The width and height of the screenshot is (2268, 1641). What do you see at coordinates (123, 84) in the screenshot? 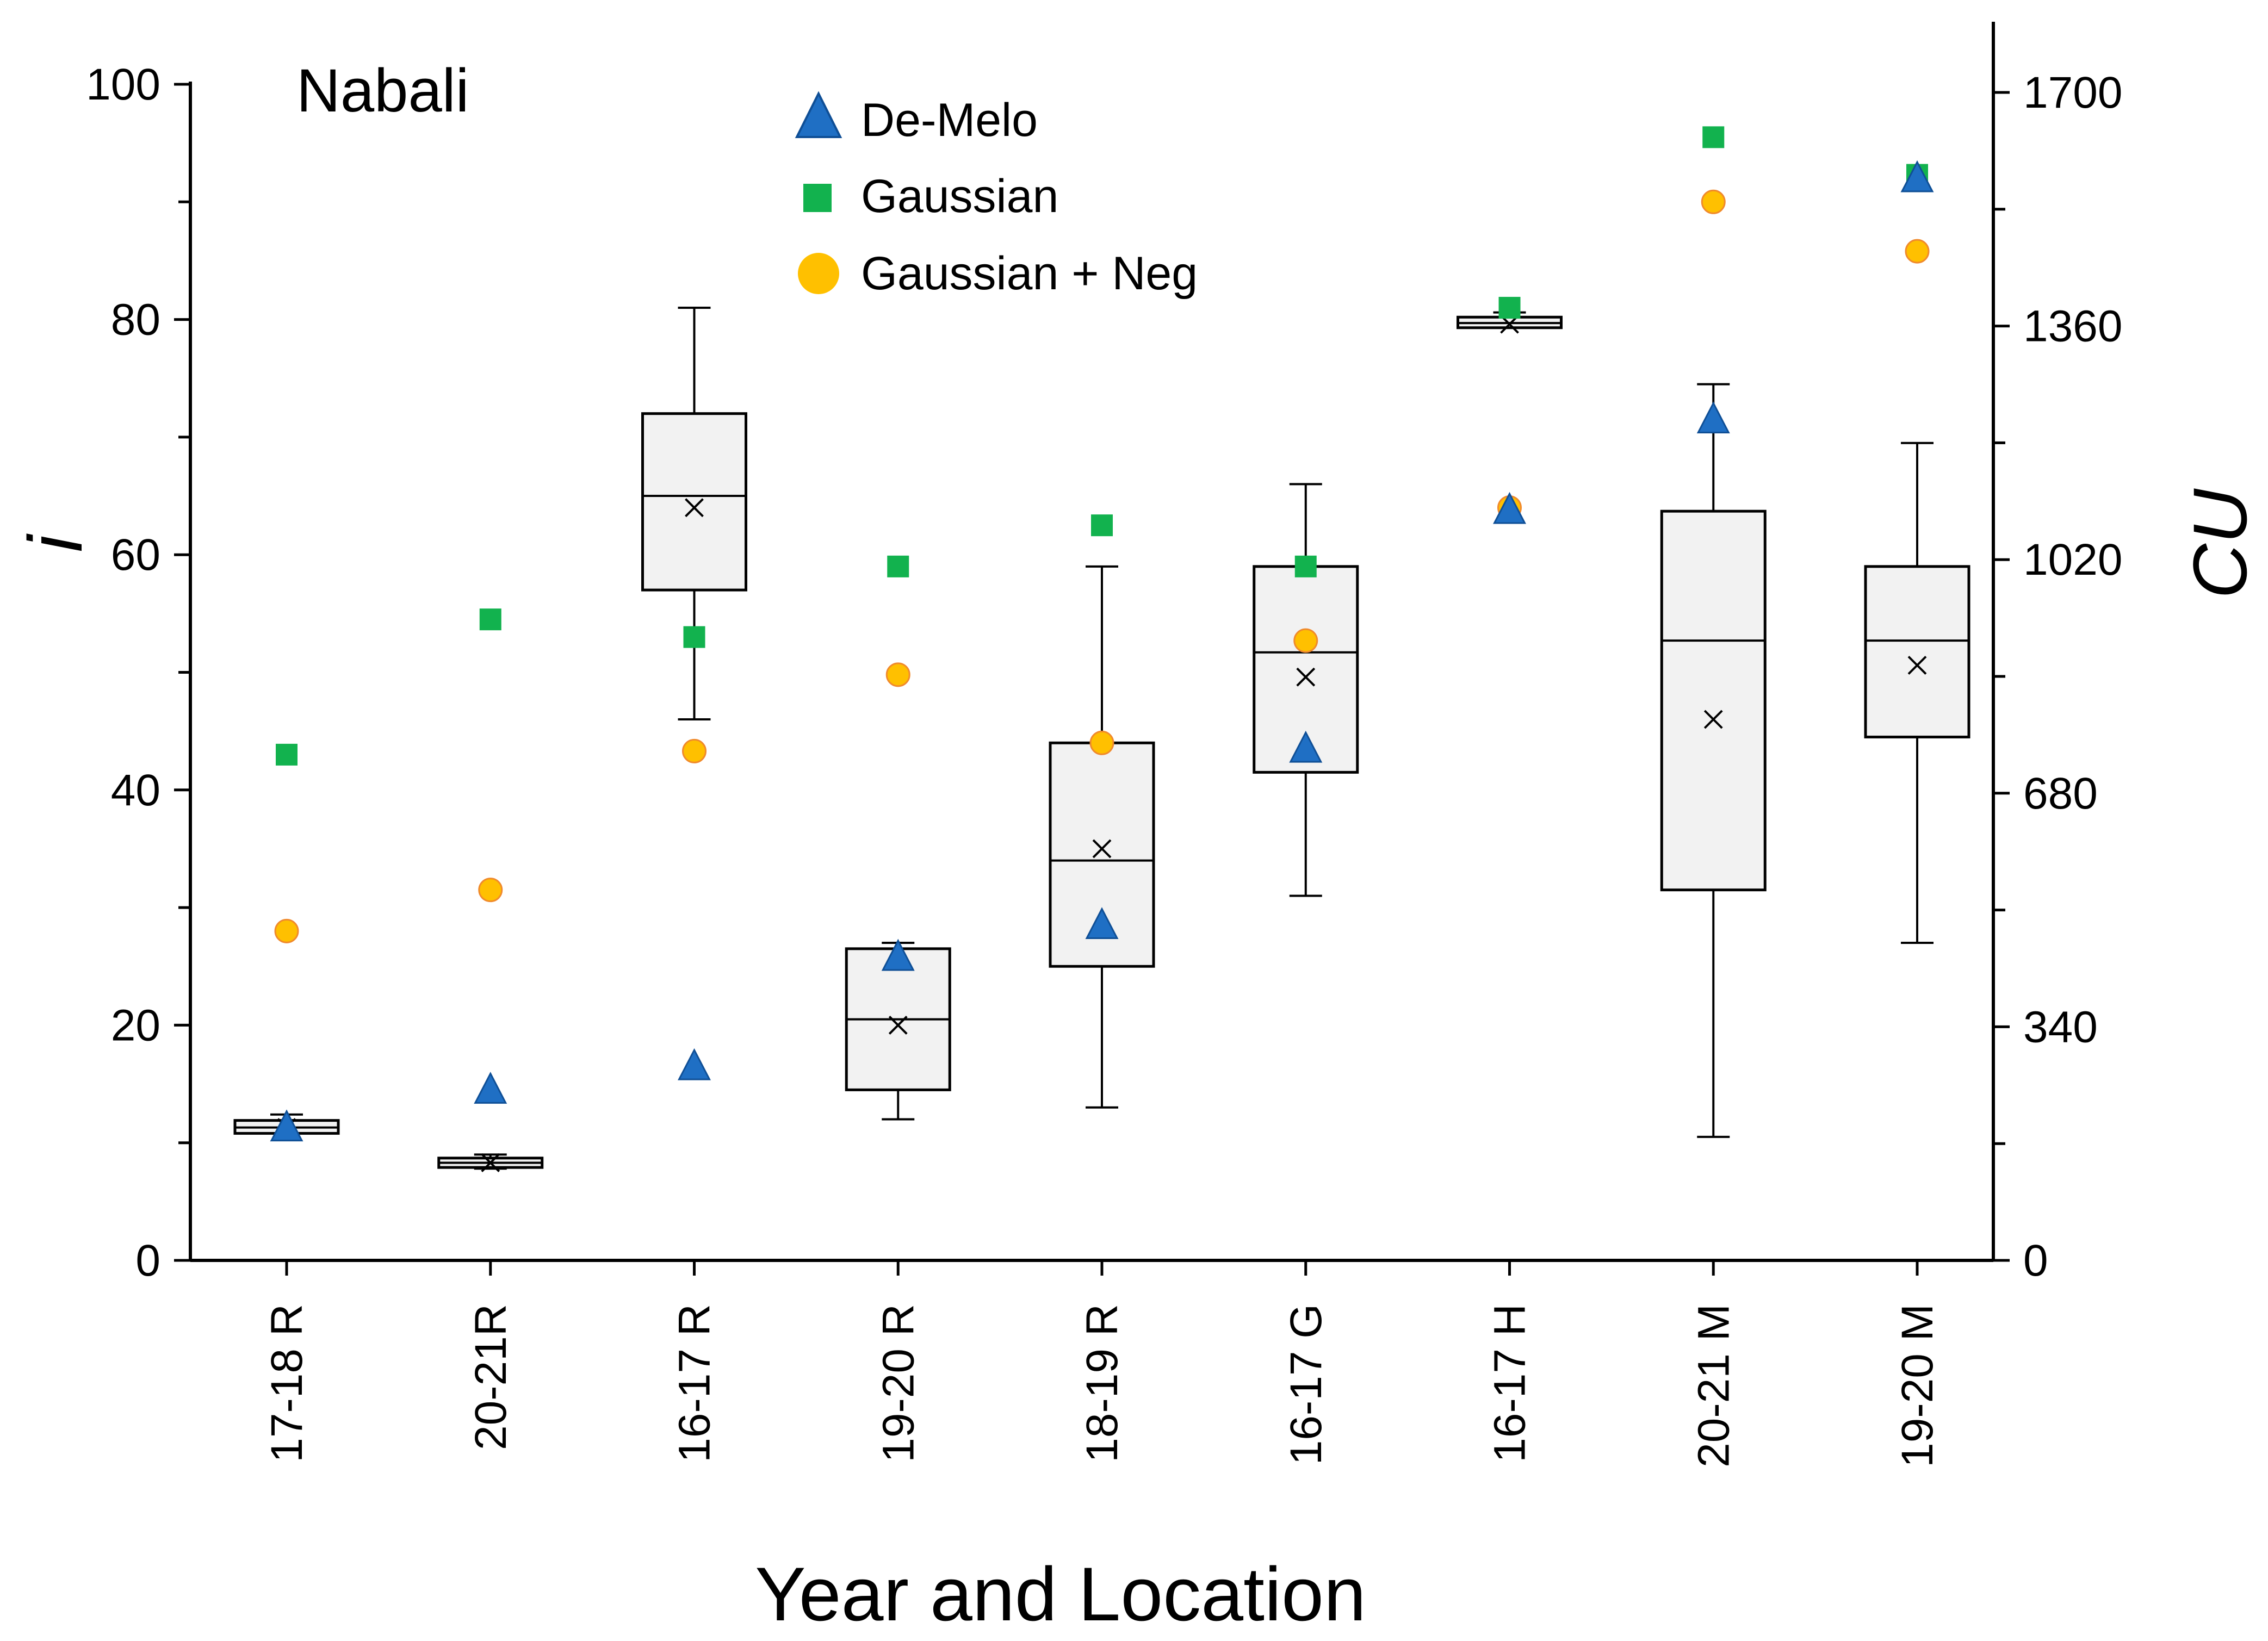
I see `left-tick-label: 100` at bounding box center [123, 84].